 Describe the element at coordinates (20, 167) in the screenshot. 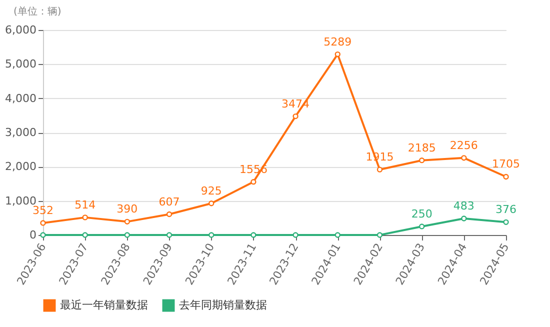

I see `y-tick-label: 2,000` at that location.